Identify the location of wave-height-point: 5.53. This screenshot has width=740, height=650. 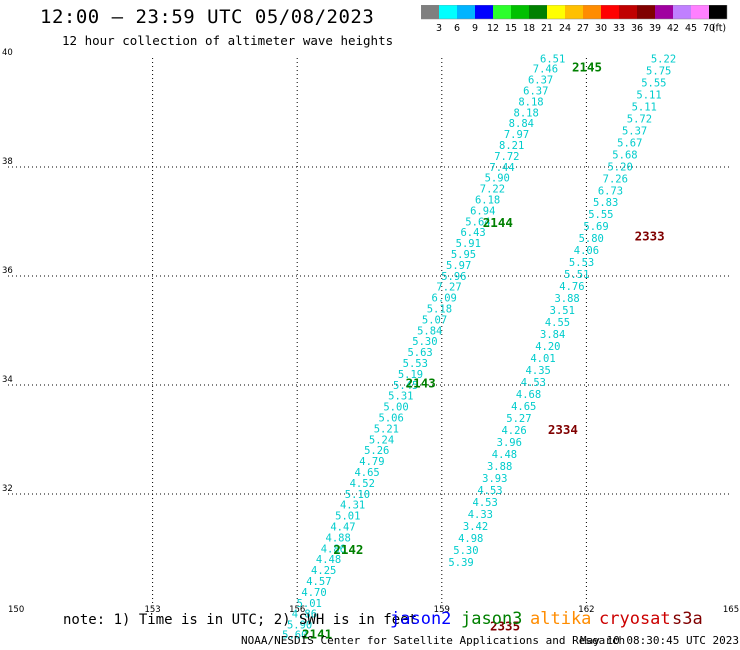
(415, 364).